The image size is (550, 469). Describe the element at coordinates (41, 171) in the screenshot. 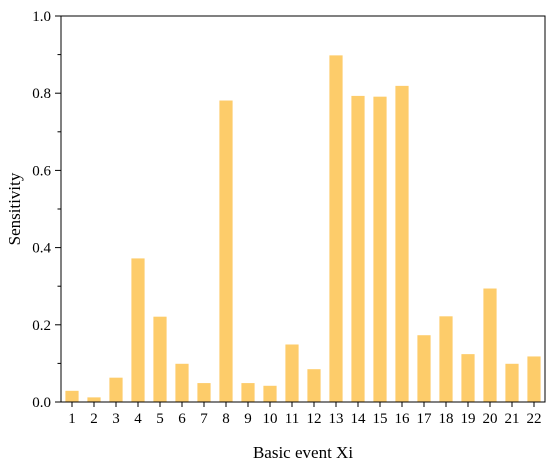

I see `y-tick-label: 0.6` at that location.